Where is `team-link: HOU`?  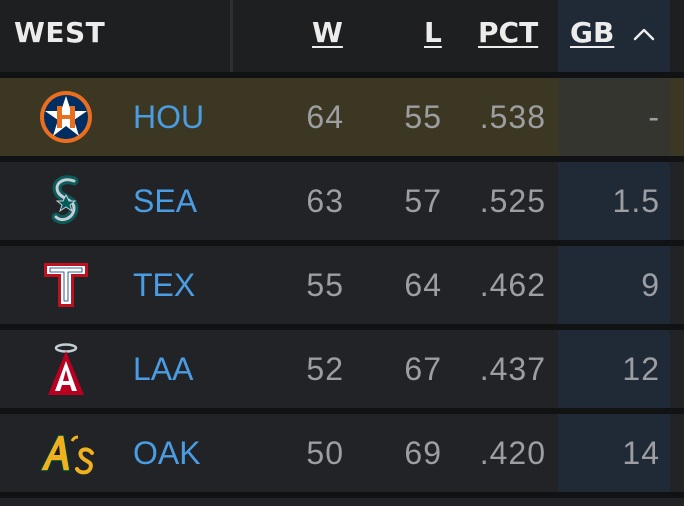
team-link: HOU is located at coordinates (169, 117).